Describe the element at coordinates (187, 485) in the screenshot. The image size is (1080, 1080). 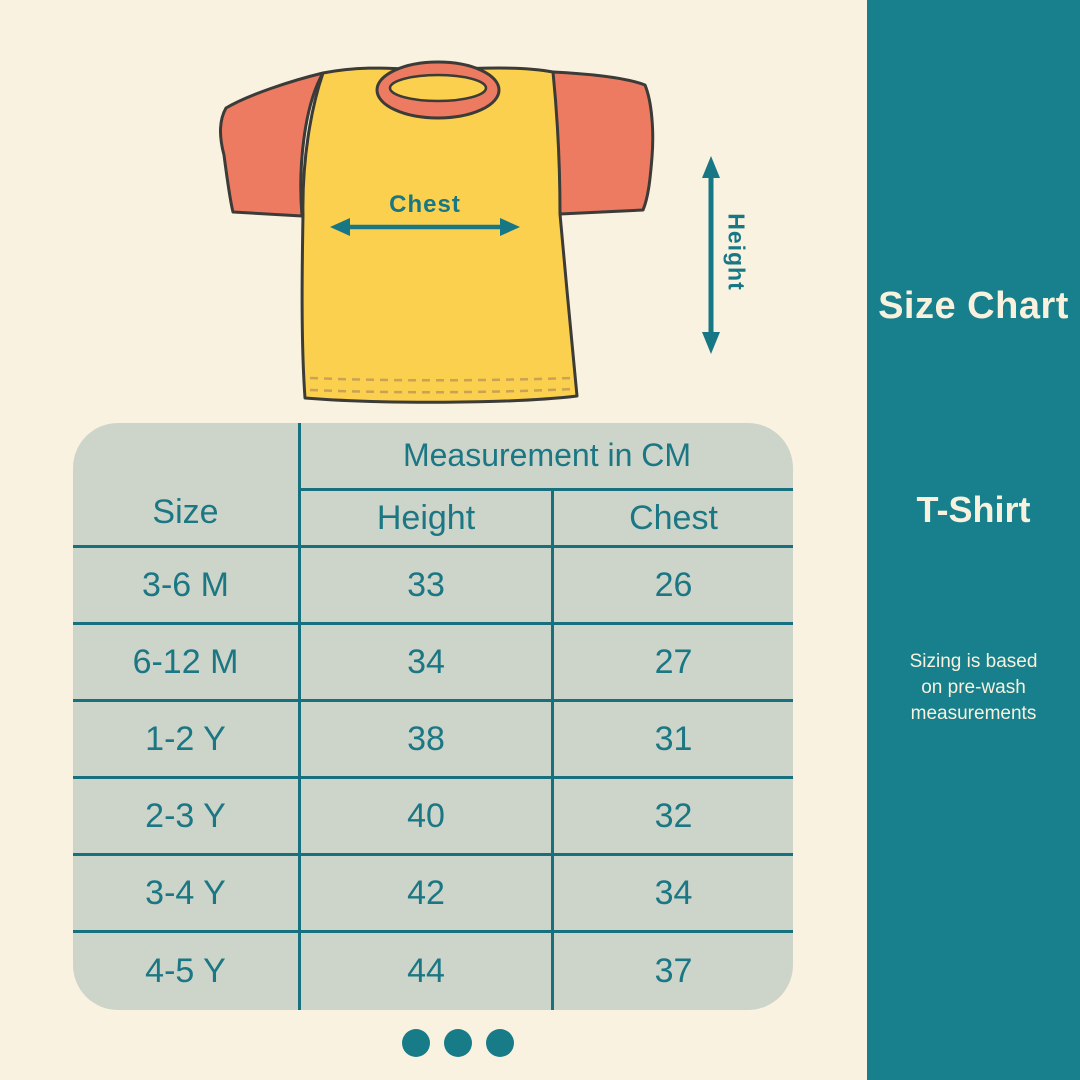
I see `column-header-size: Size` at that location.